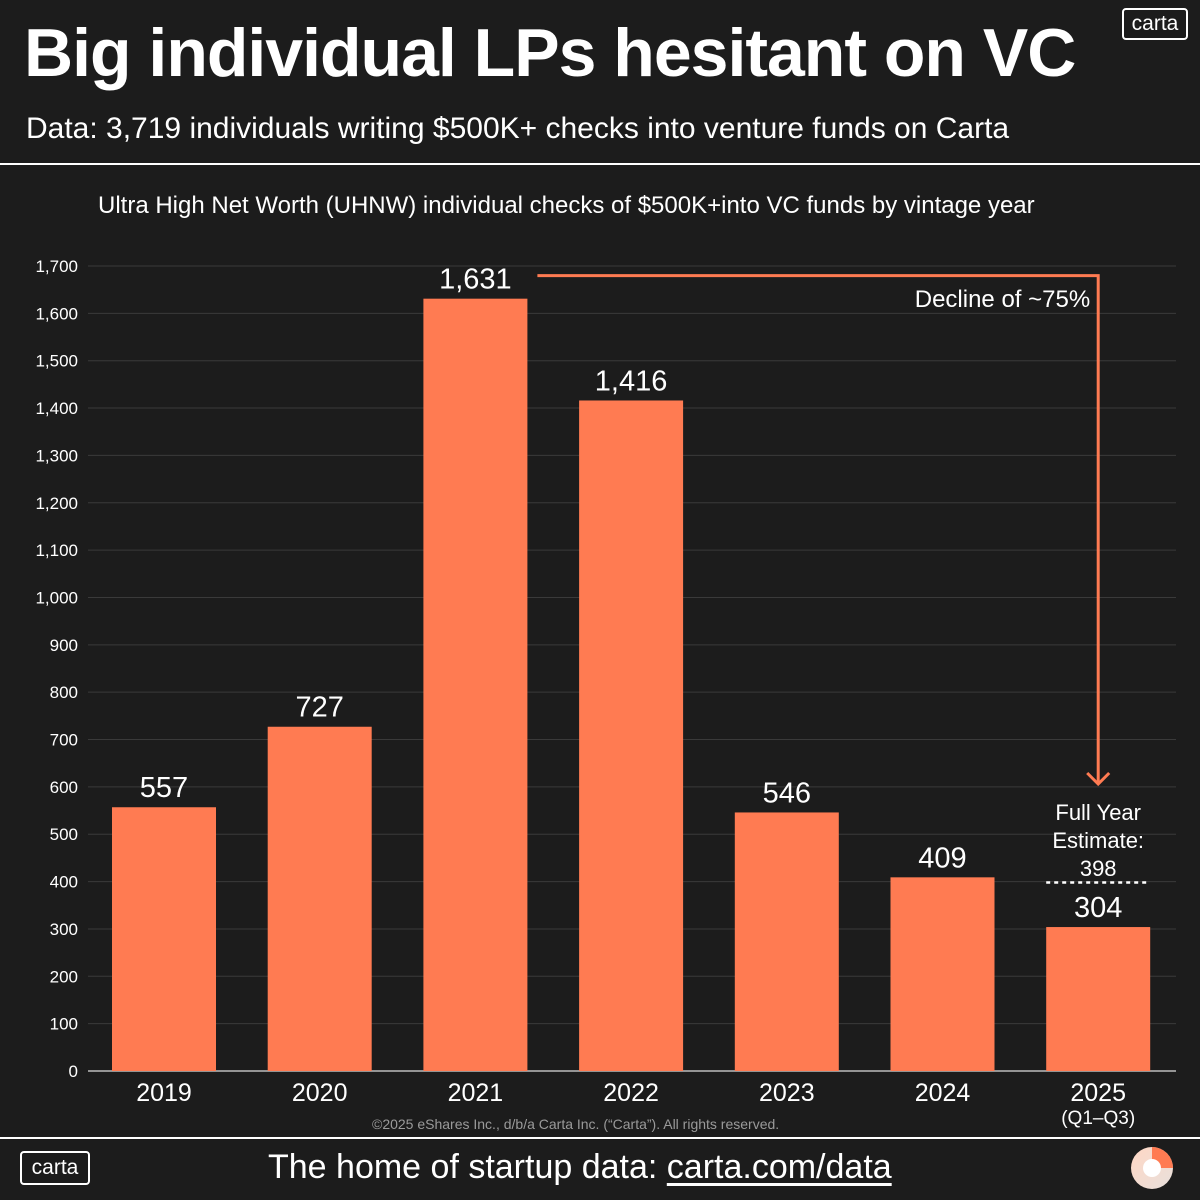  I want to click on y-tick-label: 1,600, so click(56, 313).